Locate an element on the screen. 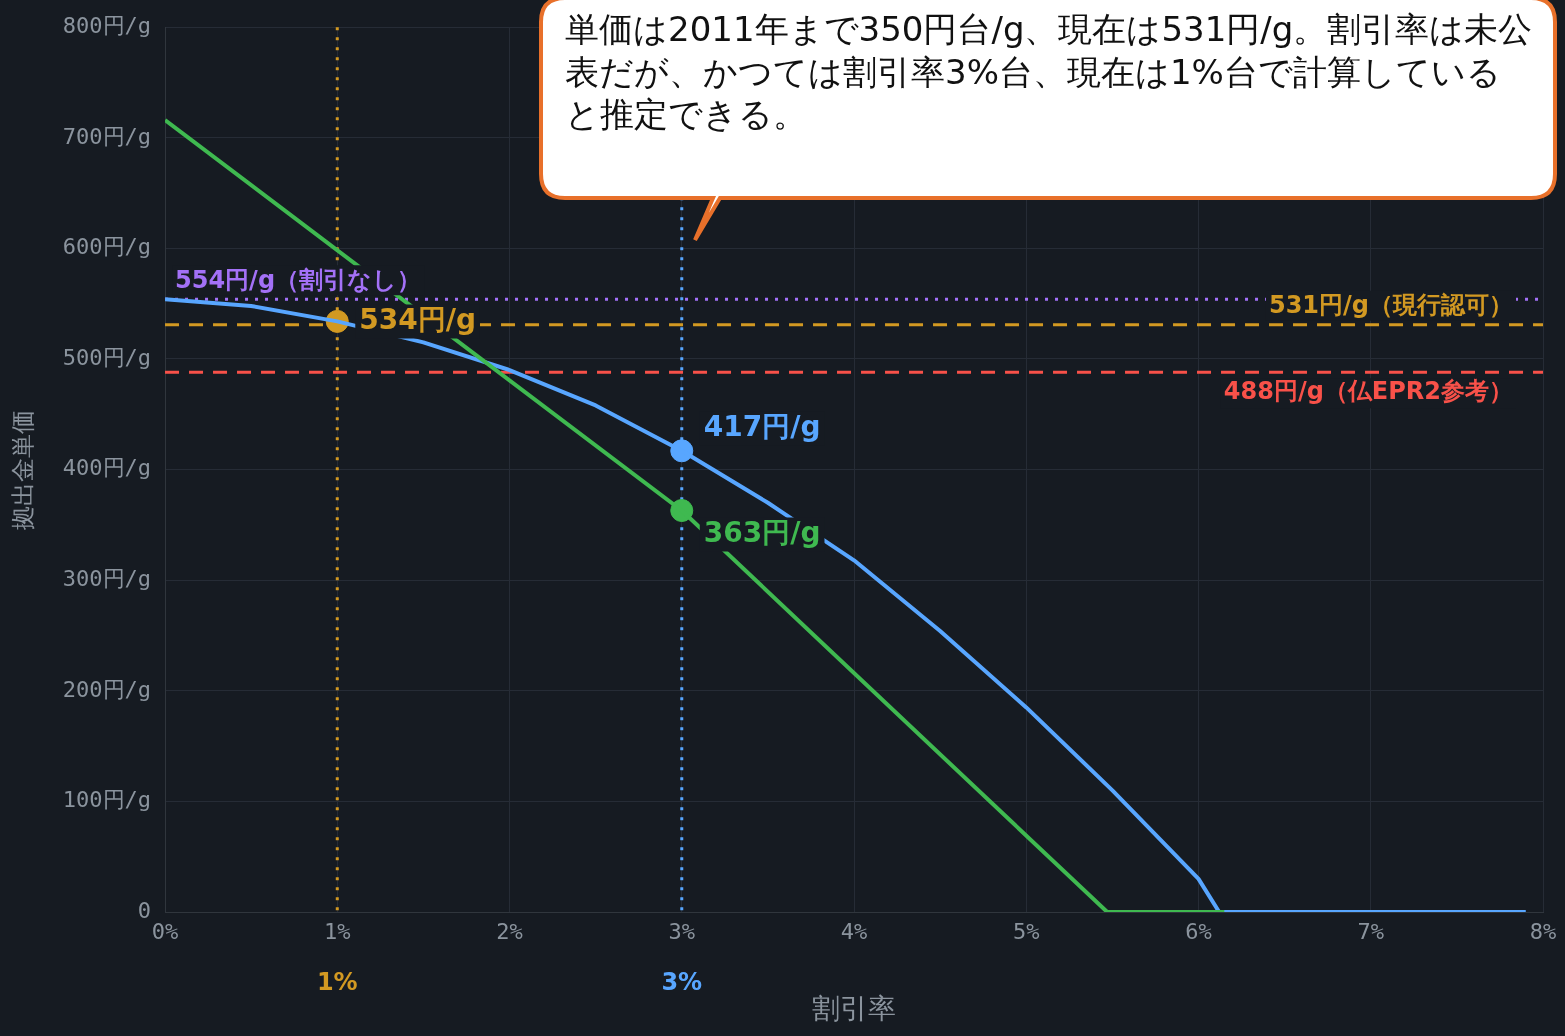 The image size is (1565, 1036). x-tick-label: 2% is located at coordinates (509, 931).